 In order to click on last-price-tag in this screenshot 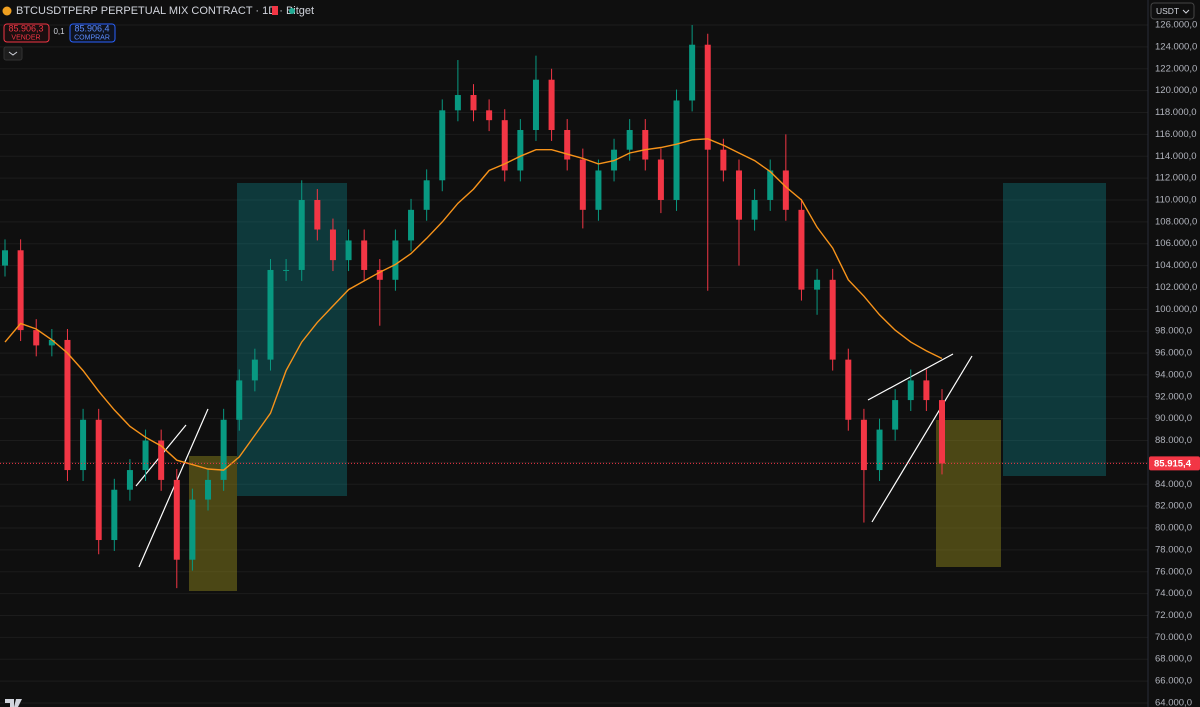, I will do `click(1174, 463)`.